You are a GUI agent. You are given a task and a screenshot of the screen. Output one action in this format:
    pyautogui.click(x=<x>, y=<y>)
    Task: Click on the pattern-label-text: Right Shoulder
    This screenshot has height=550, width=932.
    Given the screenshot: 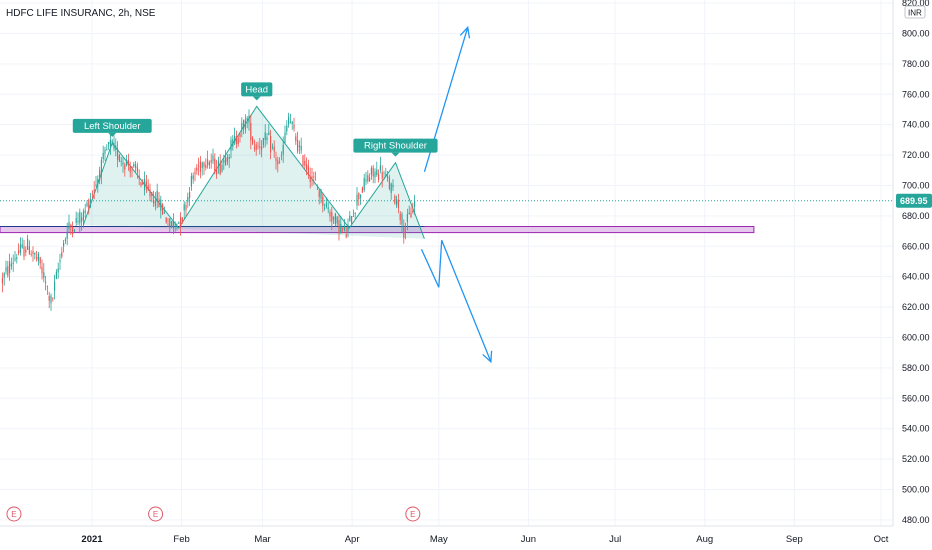 What is the action you would take?
    pyautogui.click(x=395, y=146)
    